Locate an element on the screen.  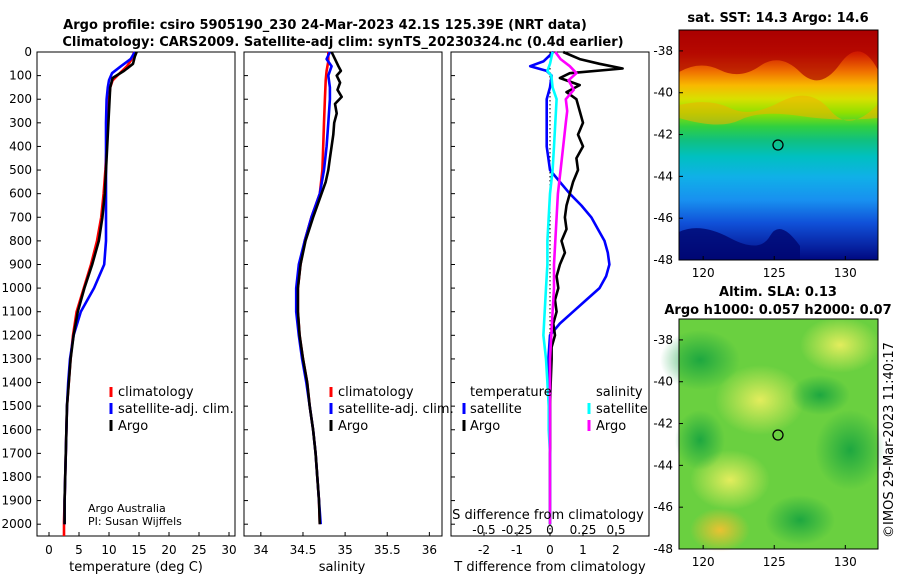
s-tick-label: 0 is located at coordinates (550, 530).